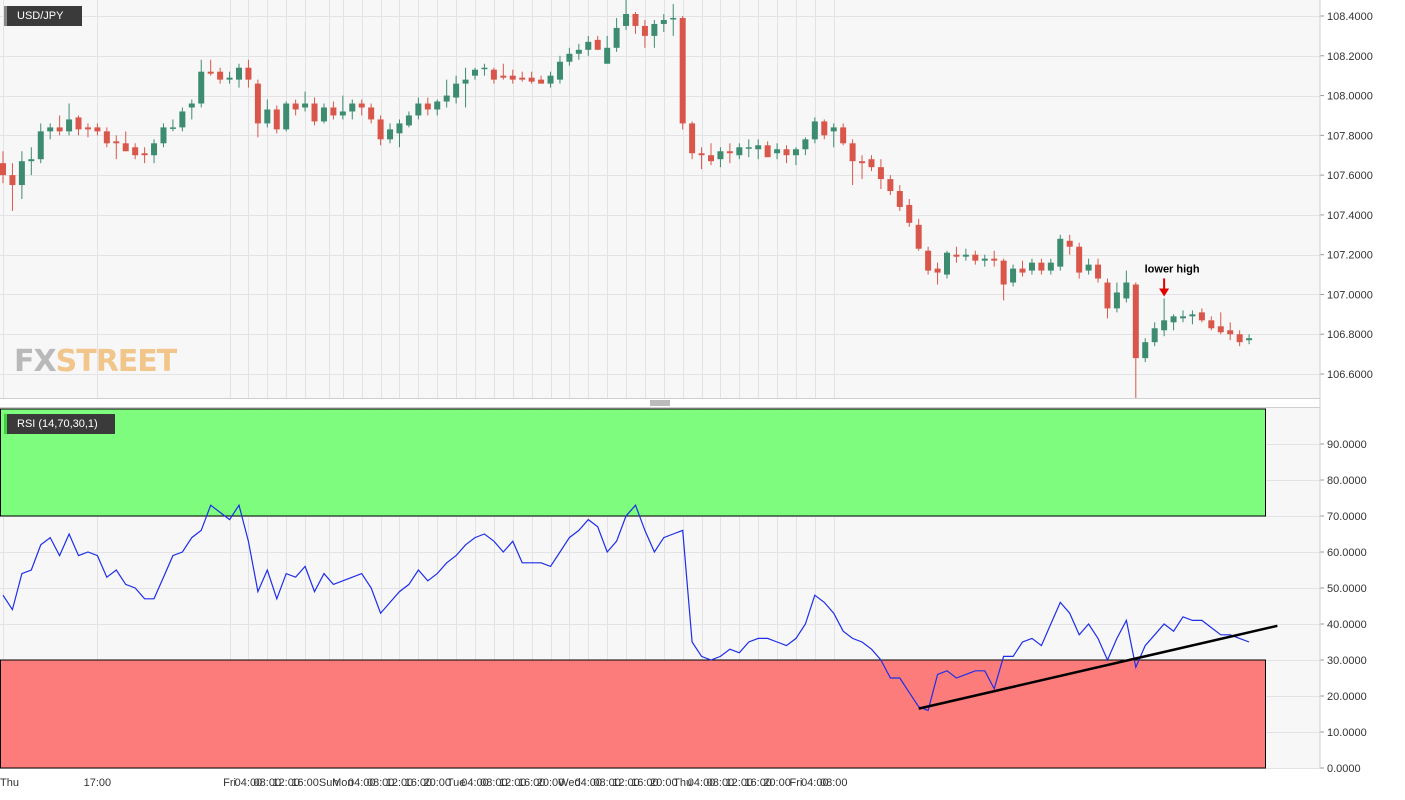 Image resolution: width=1405 pixels, height=800 pixels. Describe the element at coordinates (1347, 445) in the screenshot. I see `rsi-y-tick-label: 90.0000` at that location.